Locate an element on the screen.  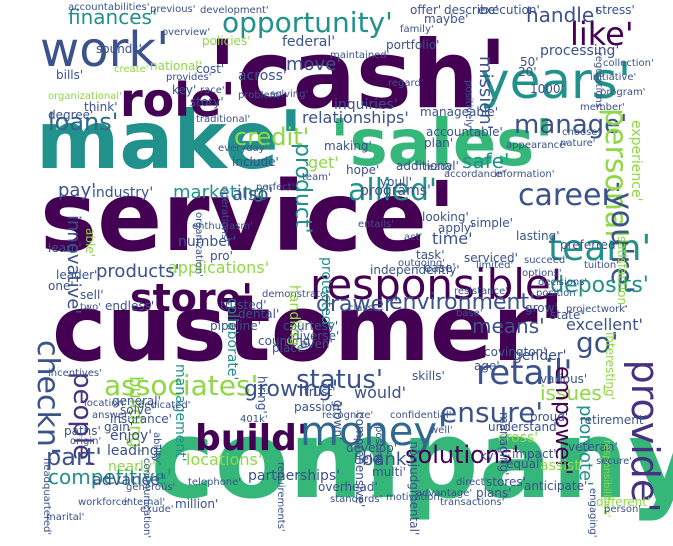
word-109: preferred' is located at coordinates (589, 245).